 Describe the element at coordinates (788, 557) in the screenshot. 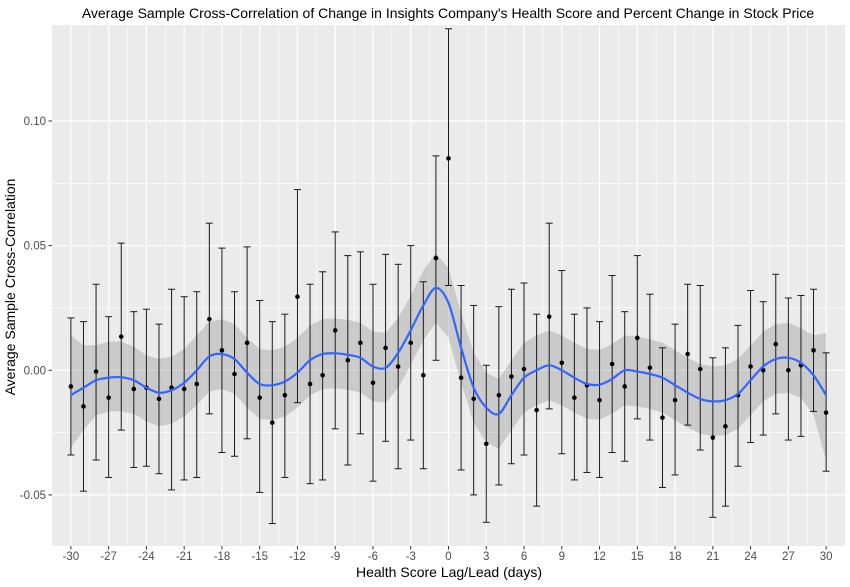

I see `x-tick-label: 27` at that location.